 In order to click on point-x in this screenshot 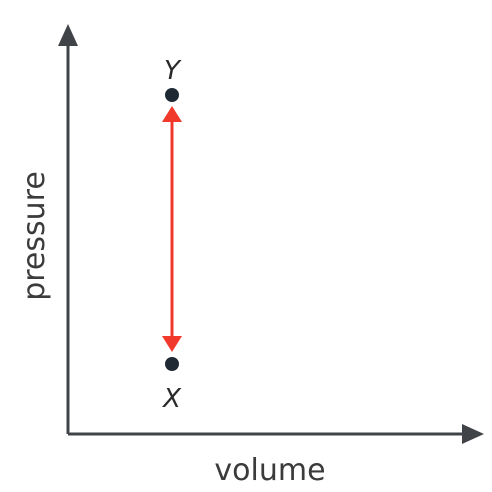, I will do `click(172, 364)`.